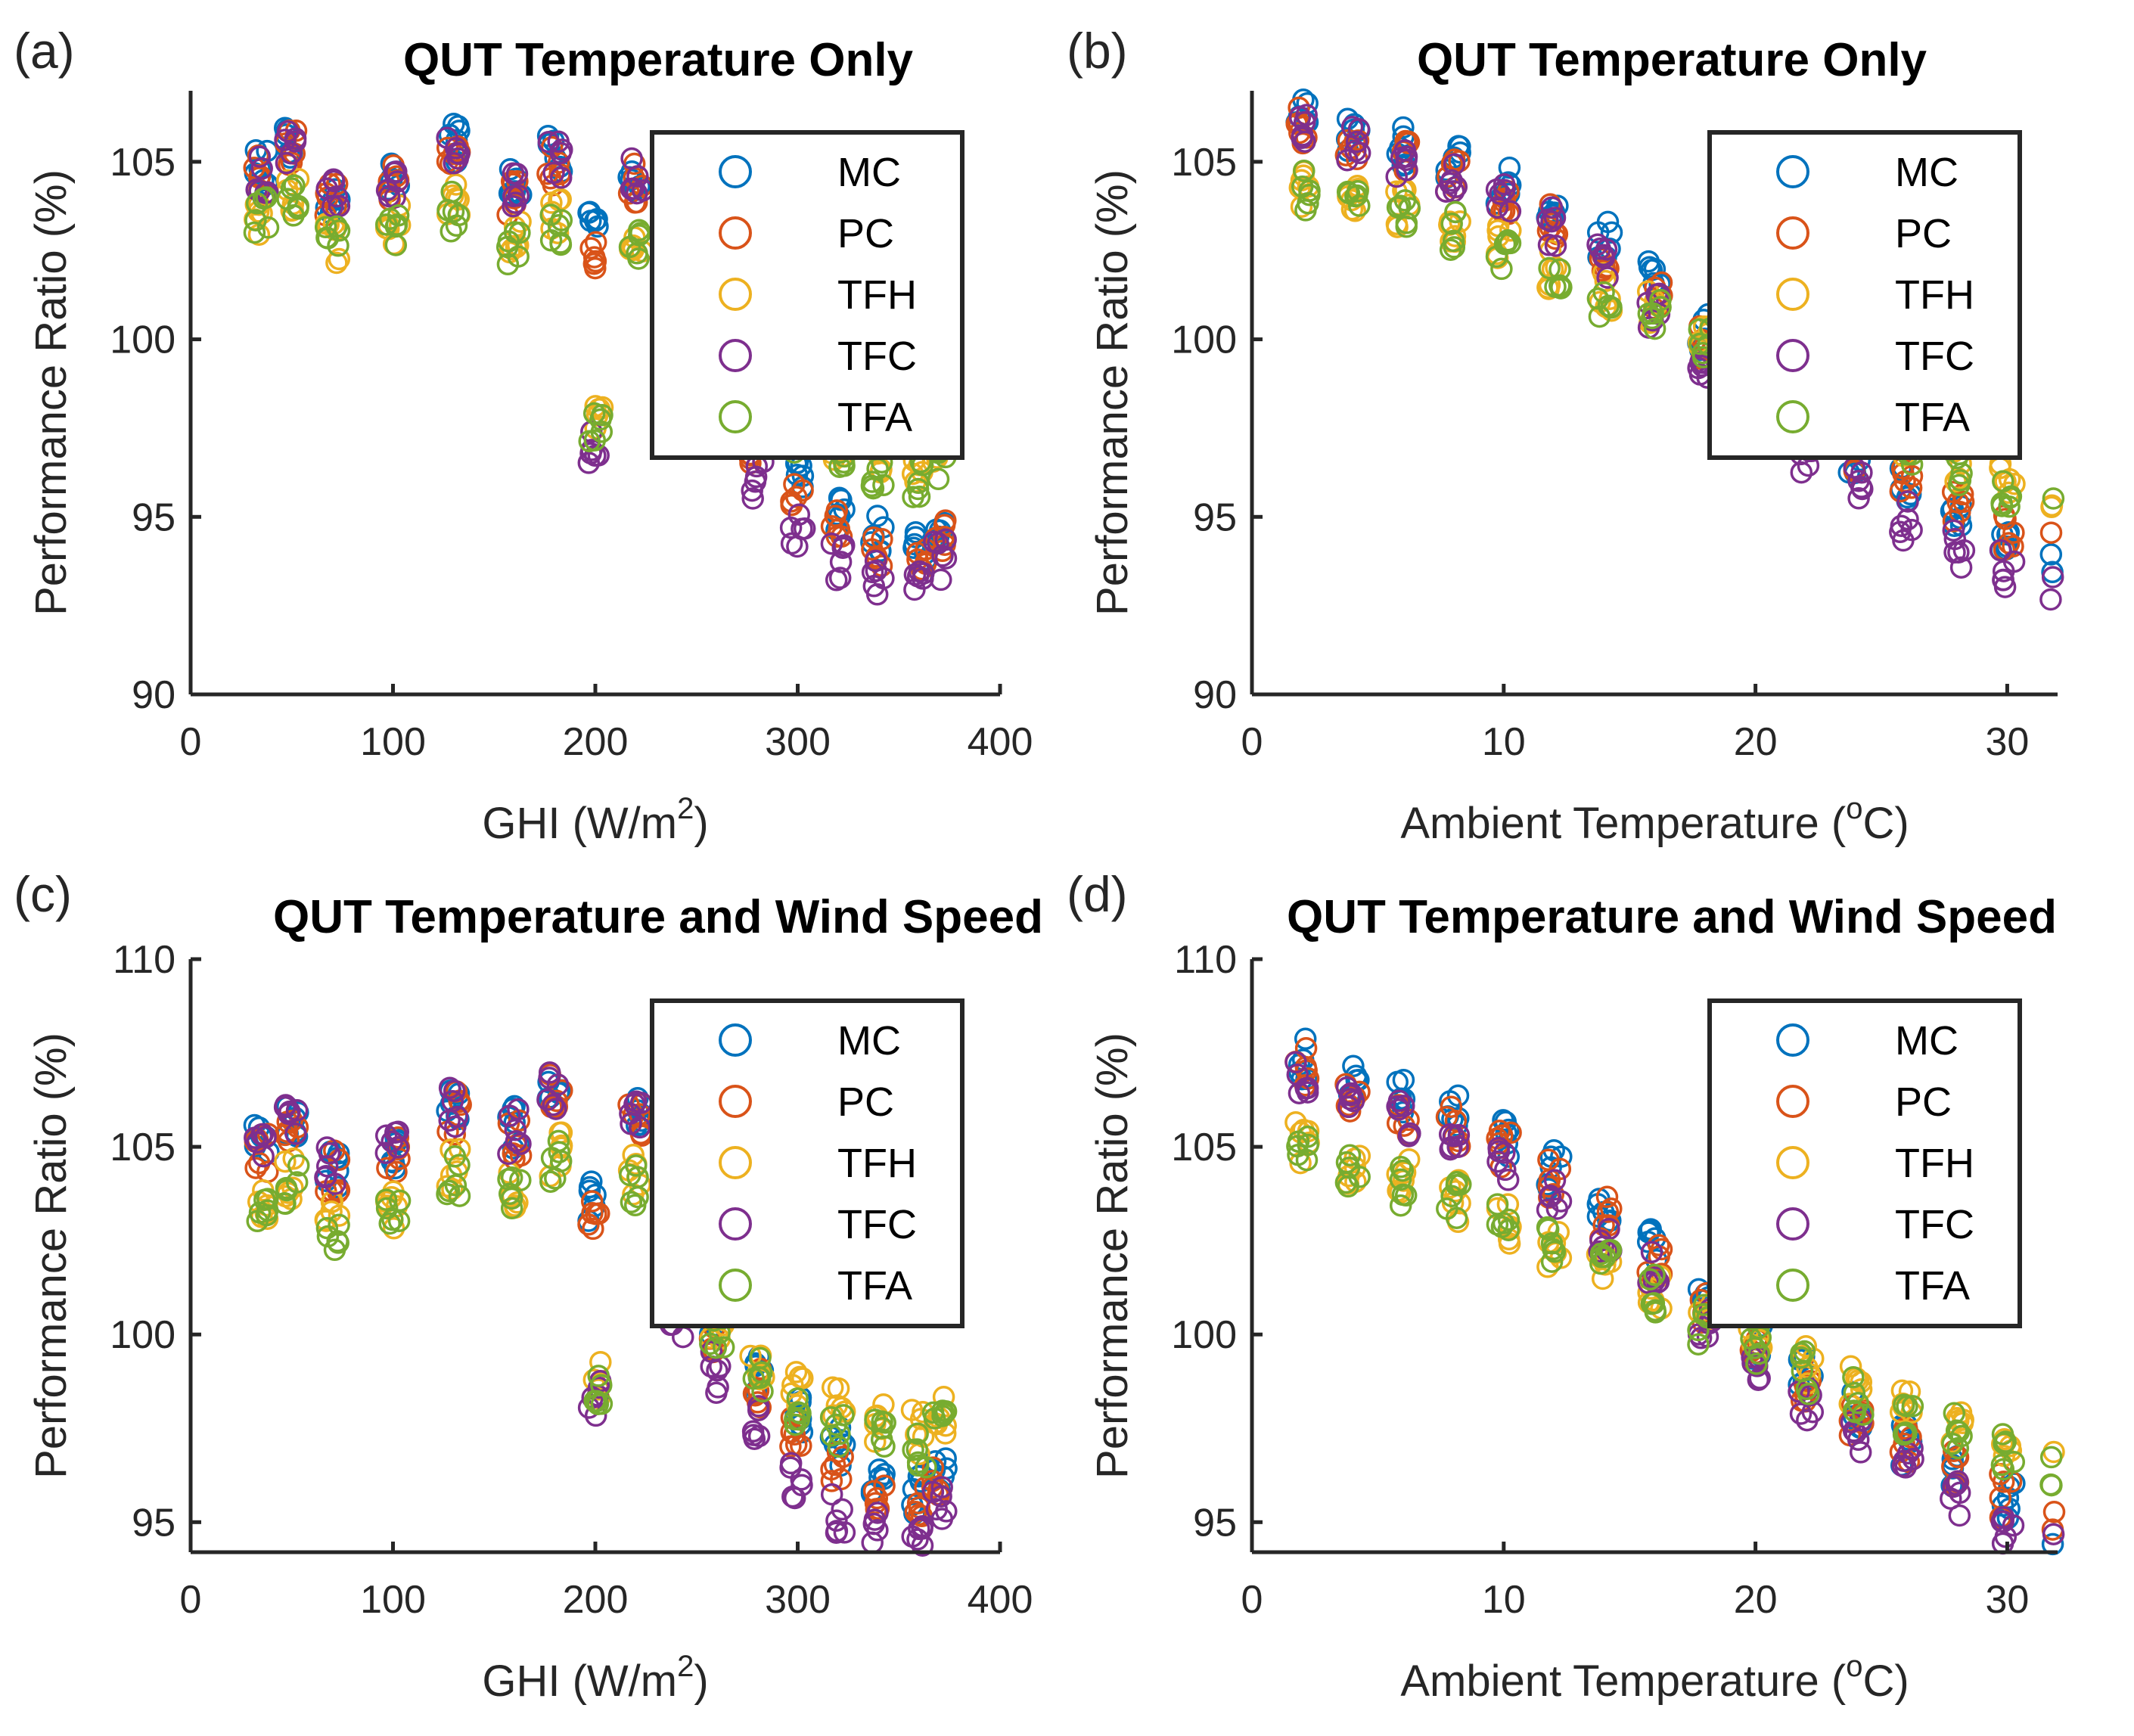 The image size is (2134, 1736). I want to click on y-tick-label: 90, so click(1215, 695).